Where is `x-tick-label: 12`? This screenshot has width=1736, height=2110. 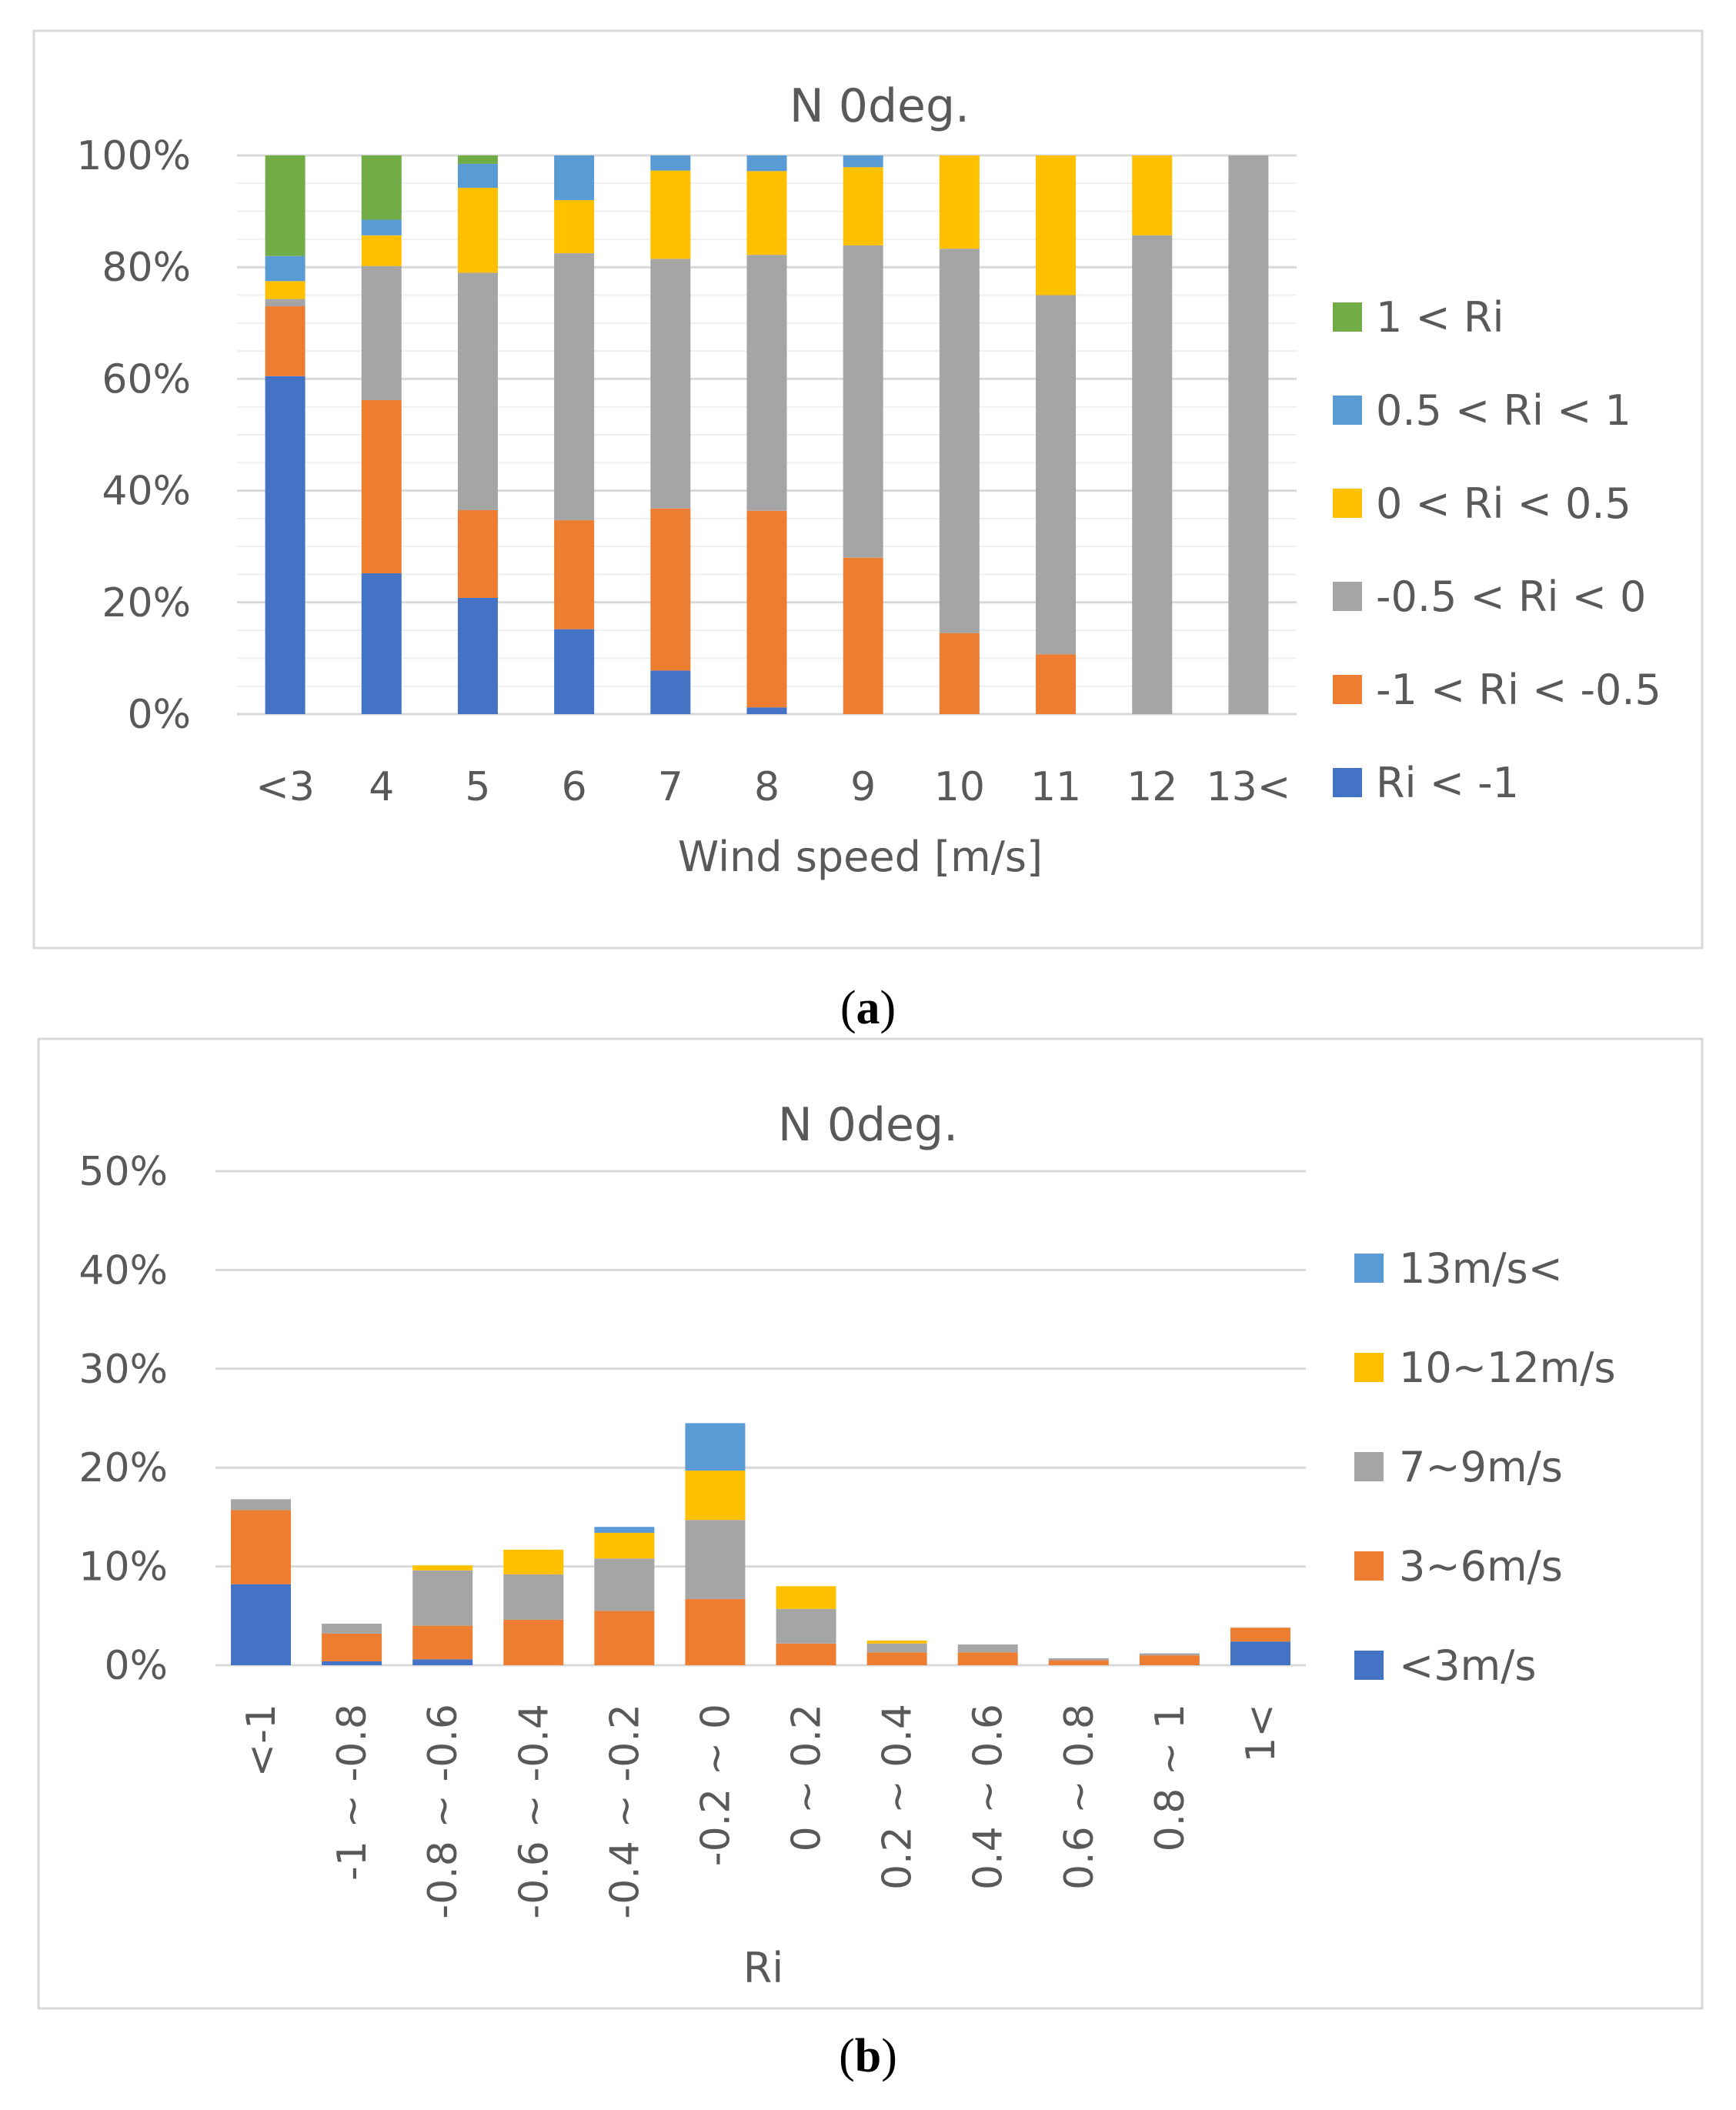
x-tick-label: 12 is located at coordinates (1152, 787).